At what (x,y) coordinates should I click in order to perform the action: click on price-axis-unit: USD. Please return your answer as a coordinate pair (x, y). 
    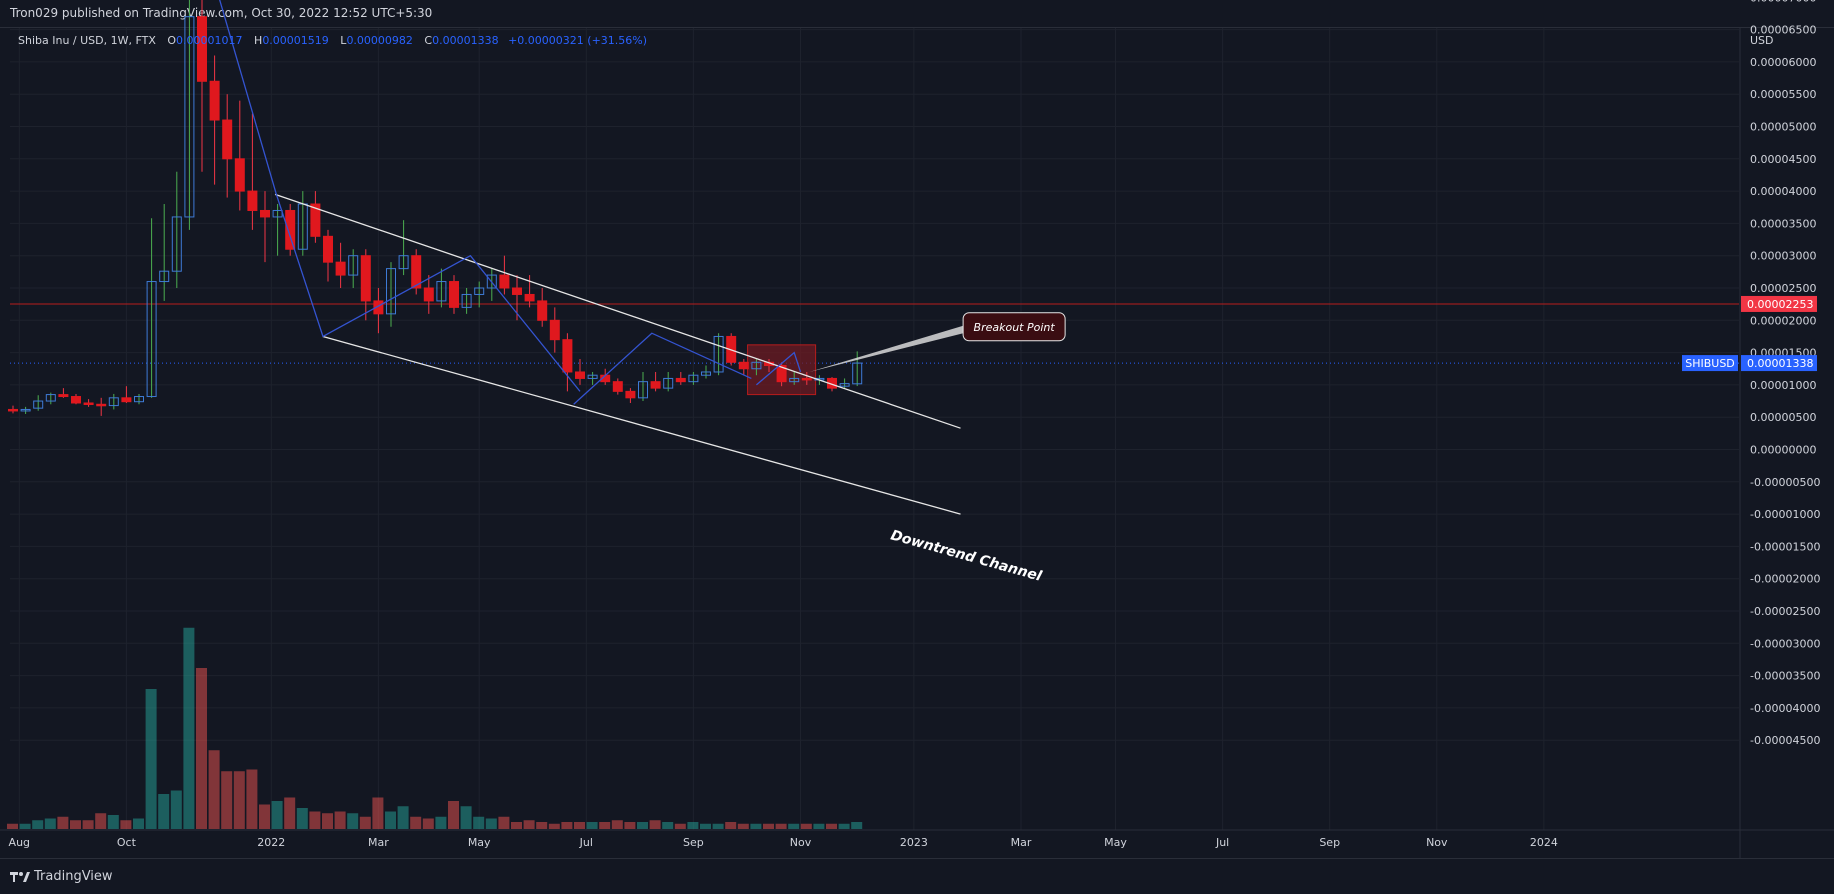
    Looking at the image, I should click on (1762, 40).